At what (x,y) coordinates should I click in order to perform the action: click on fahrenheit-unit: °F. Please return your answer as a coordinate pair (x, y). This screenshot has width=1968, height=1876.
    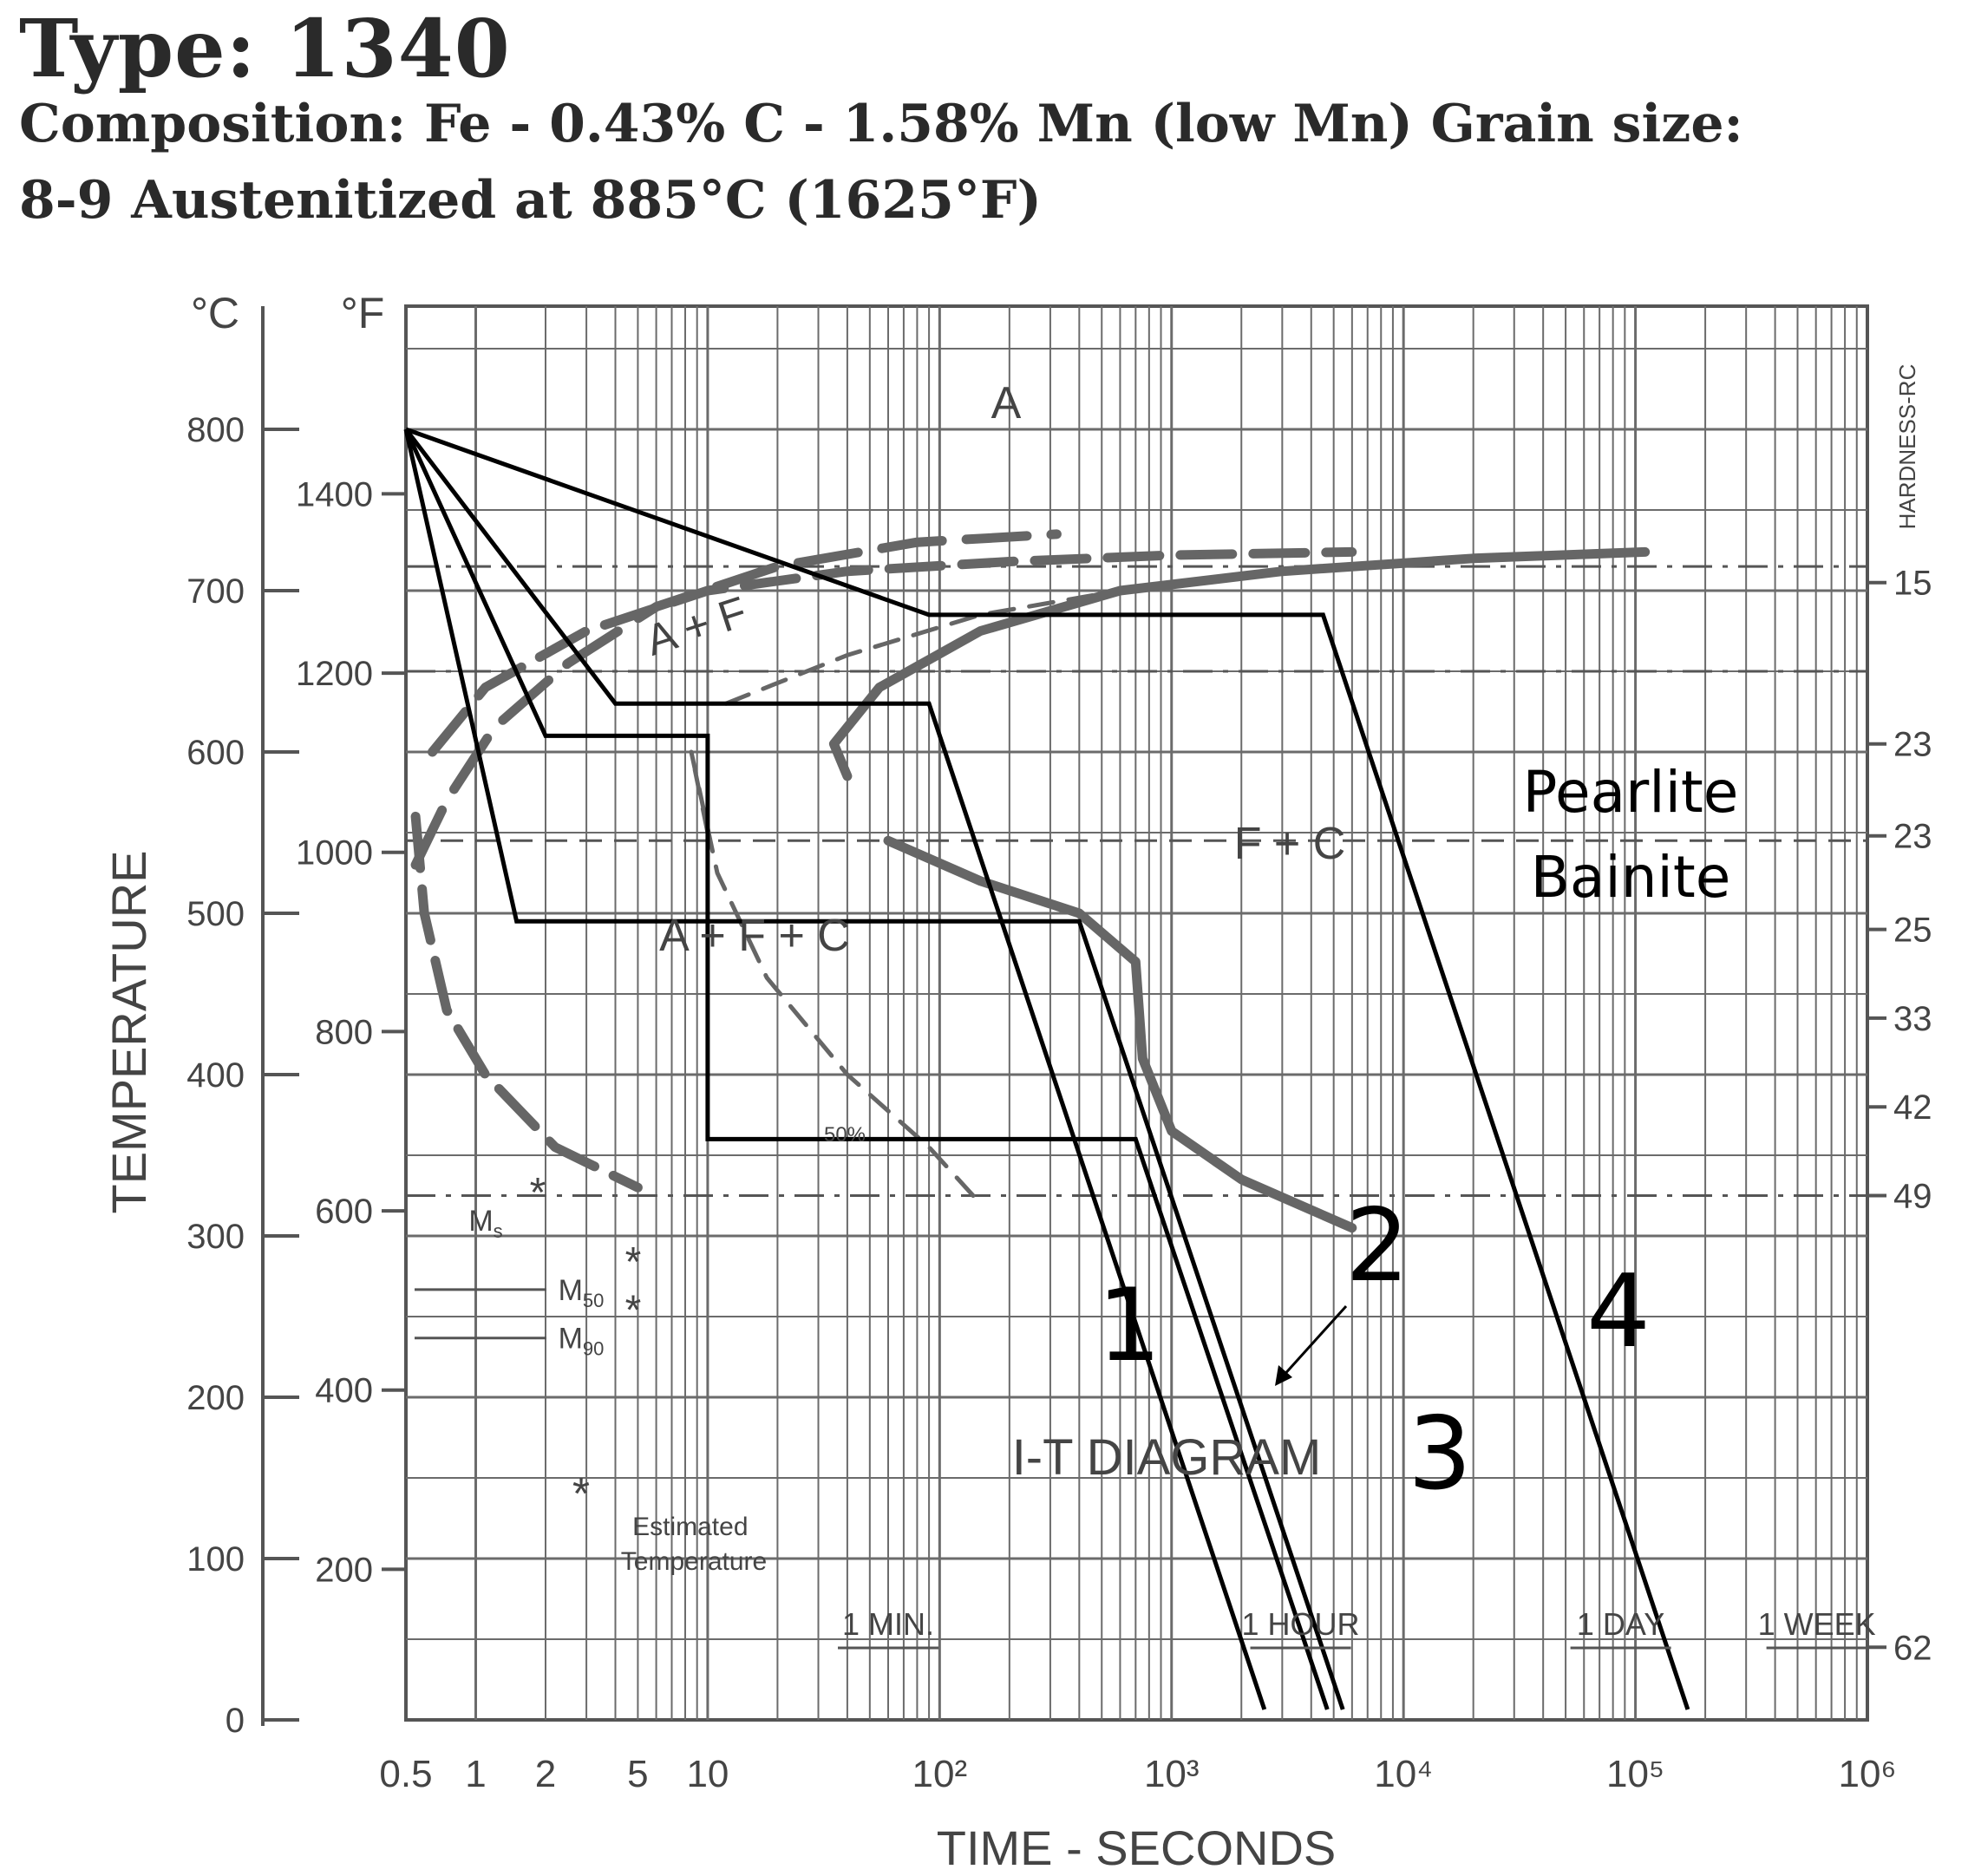
    Looking at the image, I should click on (363, 313).